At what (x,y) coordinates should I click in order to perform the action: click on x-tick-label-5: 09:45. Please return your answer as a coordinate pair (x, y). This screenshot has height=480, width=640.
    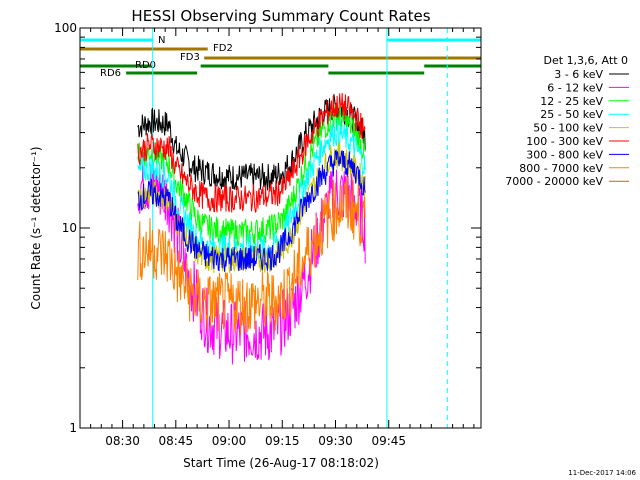
    Looking at the image, I should click on (388, 441).